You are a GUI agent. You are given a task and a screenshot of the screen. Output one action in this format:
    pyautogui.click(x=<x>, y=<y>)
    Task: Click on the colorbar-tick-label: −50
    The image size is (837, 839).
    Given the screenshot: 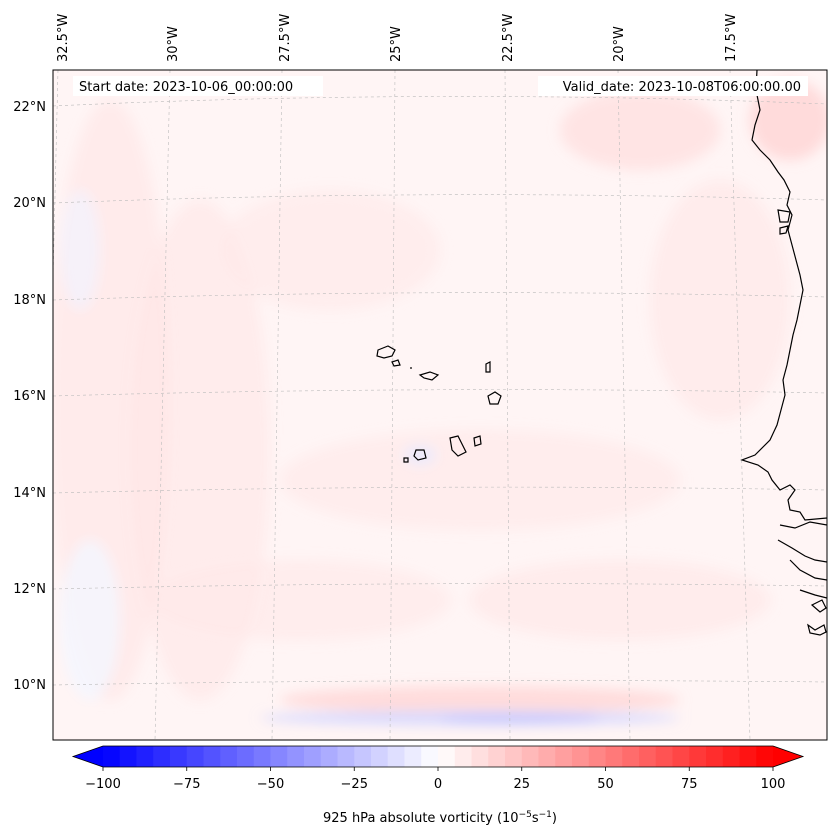 What is the action you would take?
    pyautogui.click(x=270, y=784)
    